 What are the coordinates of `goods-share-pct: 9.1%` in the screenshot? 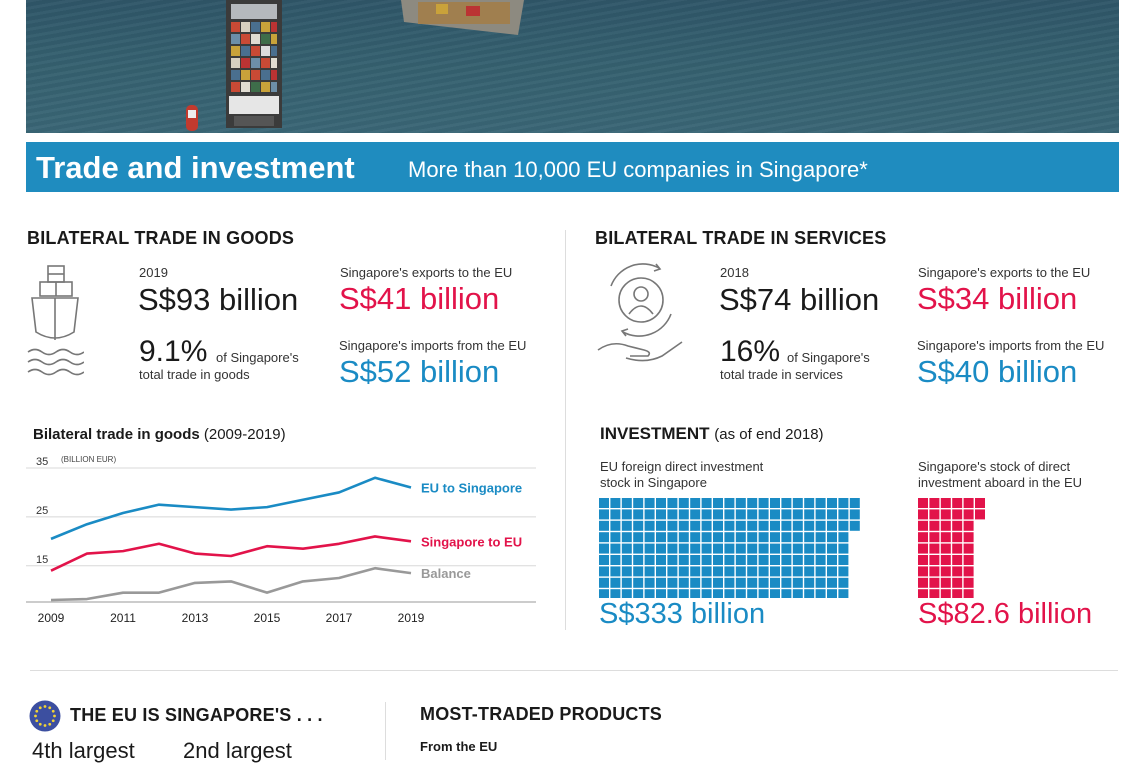 It's located at (173, 351).